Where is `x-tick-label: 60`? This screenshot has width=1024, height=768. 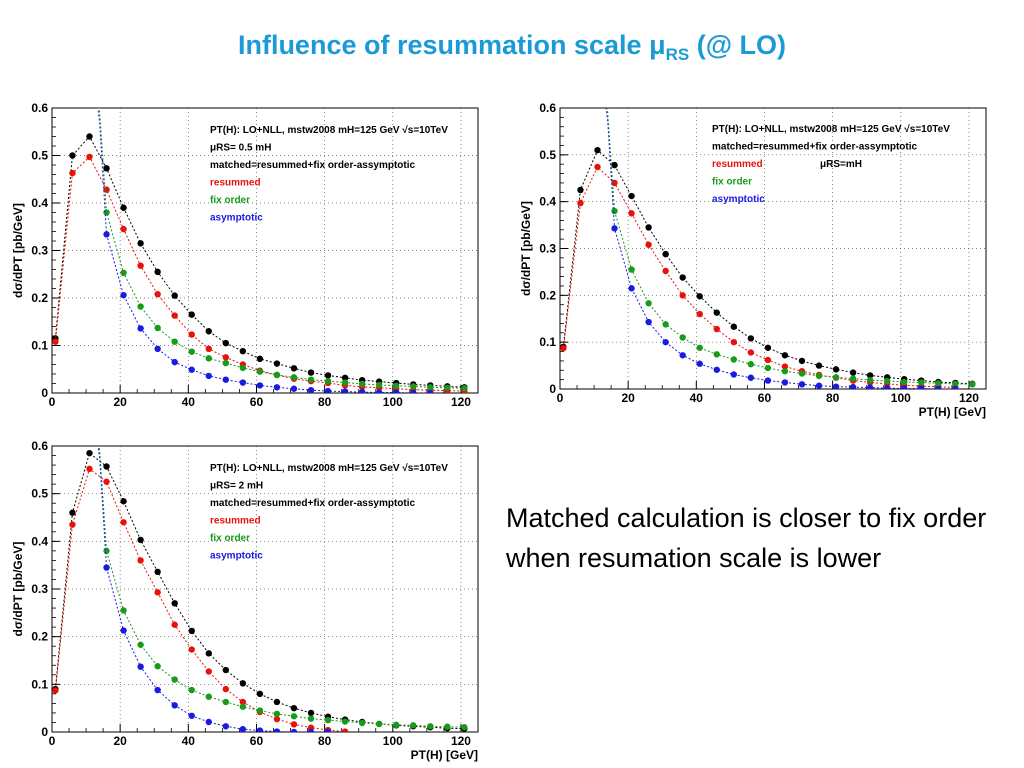 x-tick-label: 60 is located at coordinates (257, 741).